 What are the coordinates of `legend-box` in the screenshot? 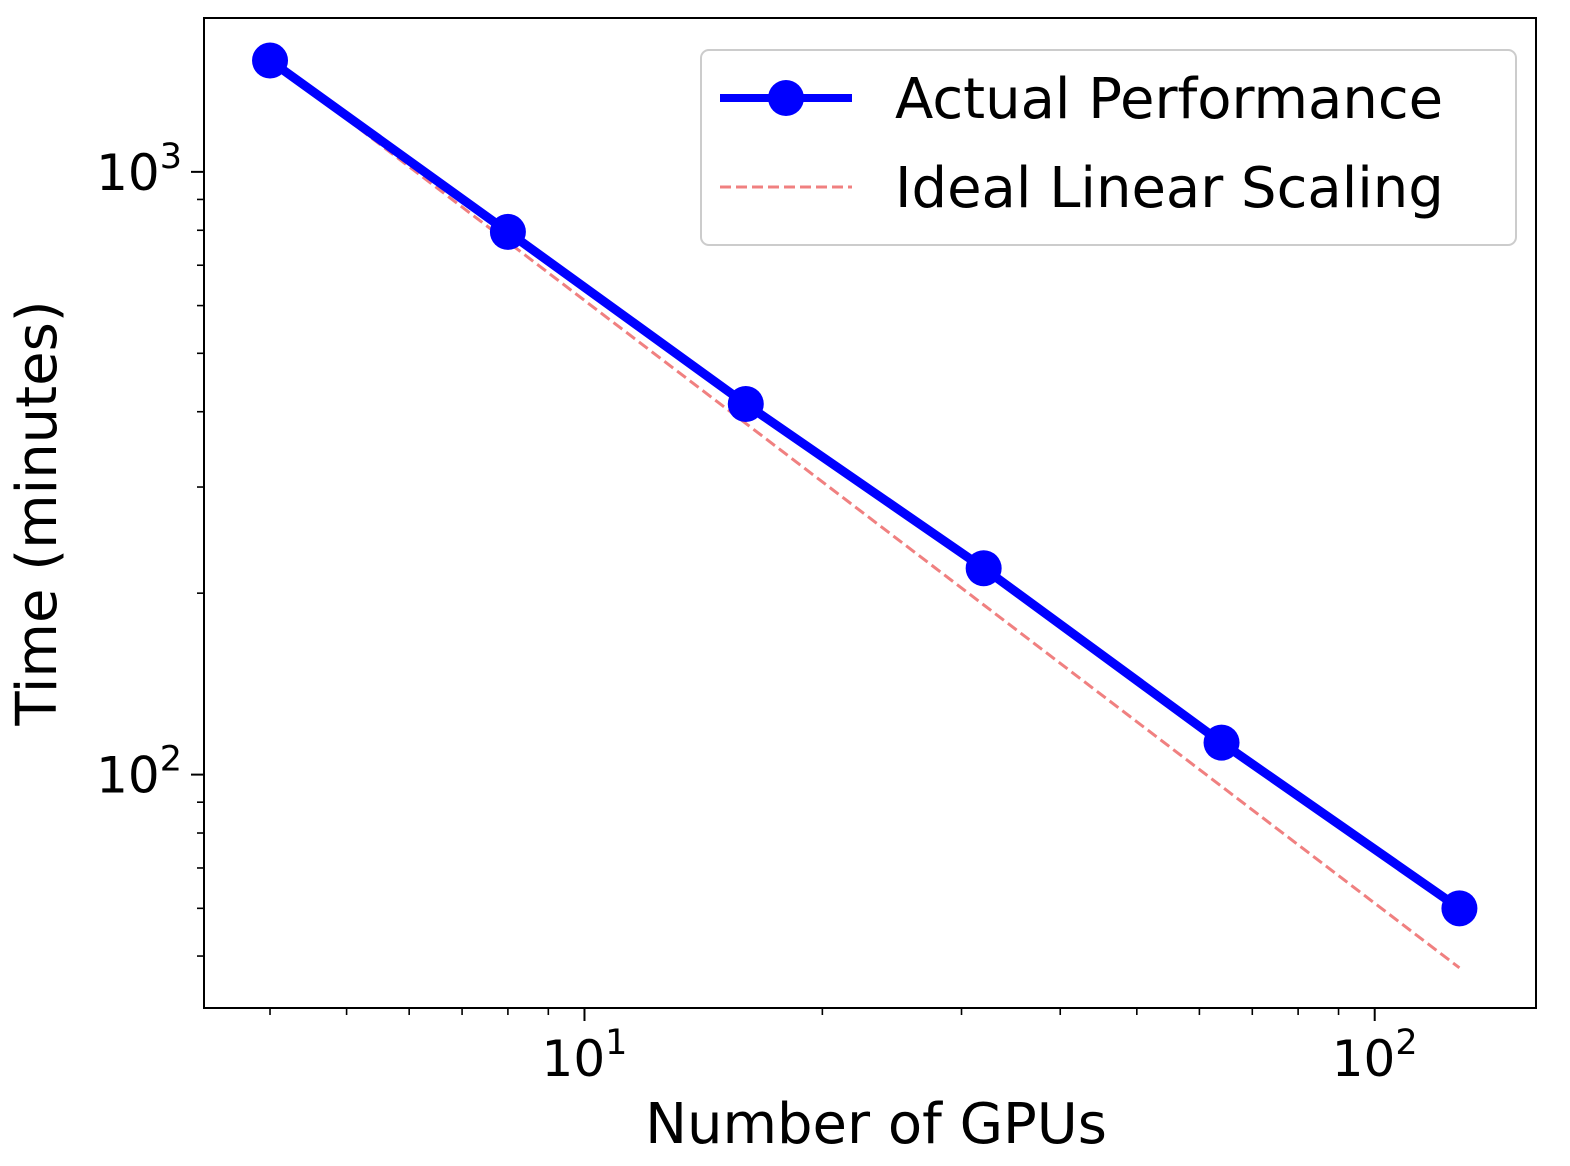 It's located at (1108, 147).